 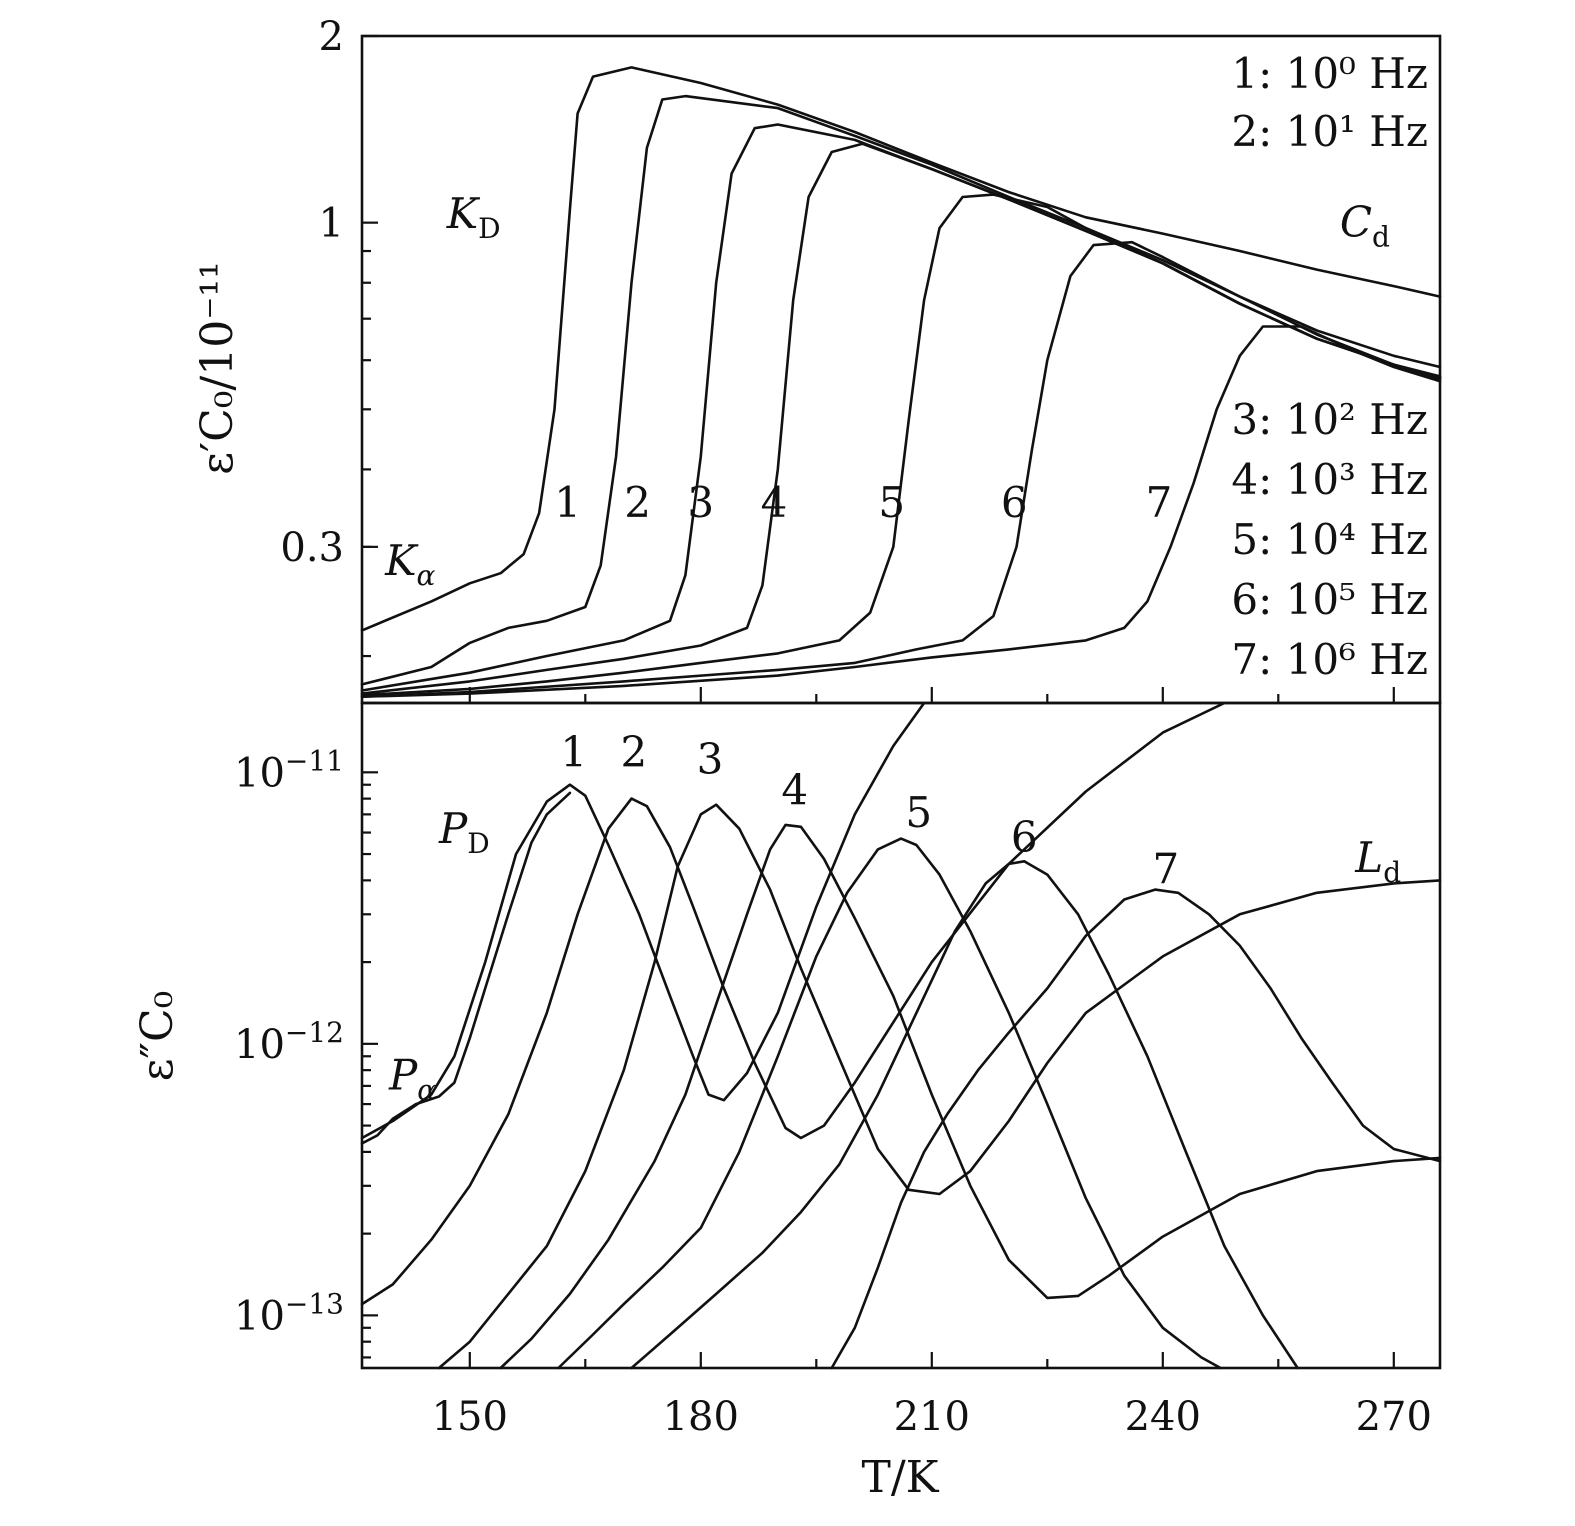 What do you see at coordinates (891, 502) in the screenshot?
I see `top-curve-label-5: 5` at bounding box center [891, 502].